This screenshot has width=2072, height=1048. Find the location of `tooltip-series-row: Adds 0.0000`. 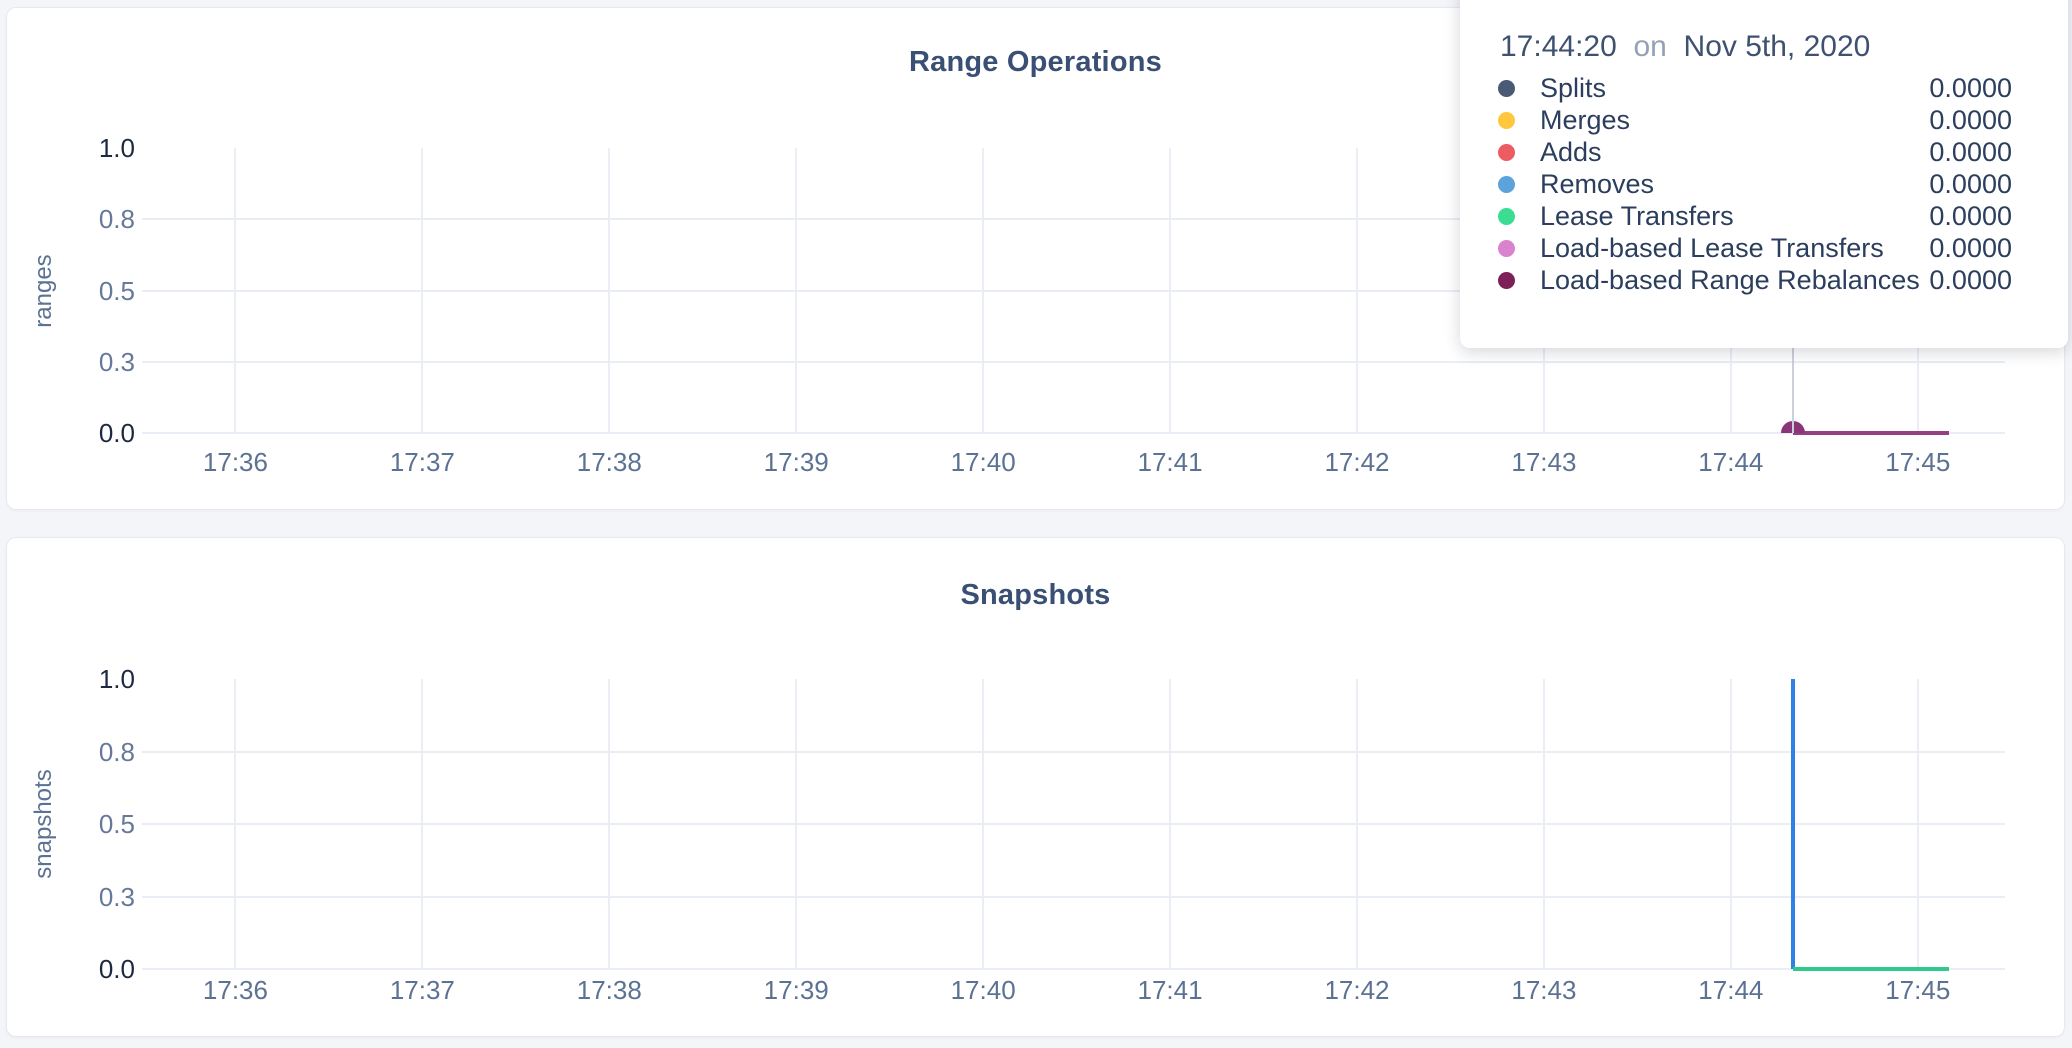

tooltip-series-row: Adds 0.0000 is located at coordinates (1755, 152).